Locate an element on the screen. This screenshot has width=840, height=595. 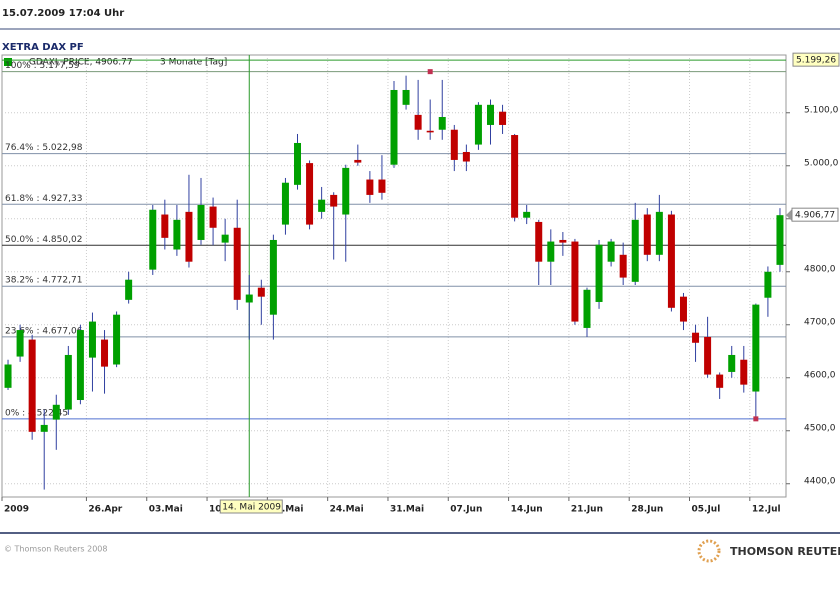
crosshair-y-label: 5.199,26 is located at coordinates (816, 61).